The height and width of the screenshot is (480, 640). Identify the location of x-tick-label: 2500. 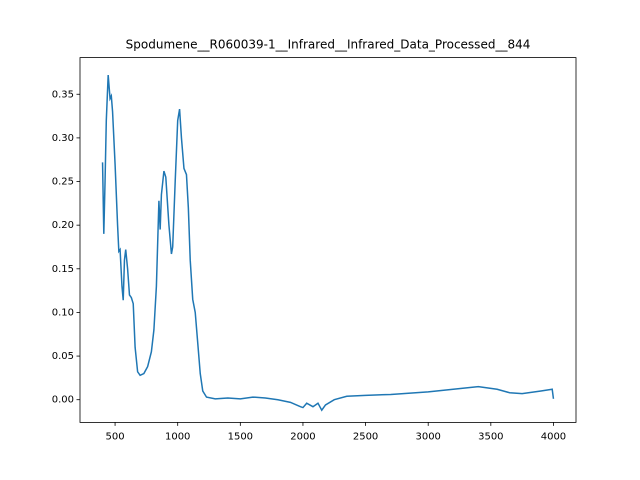
(365, 436).